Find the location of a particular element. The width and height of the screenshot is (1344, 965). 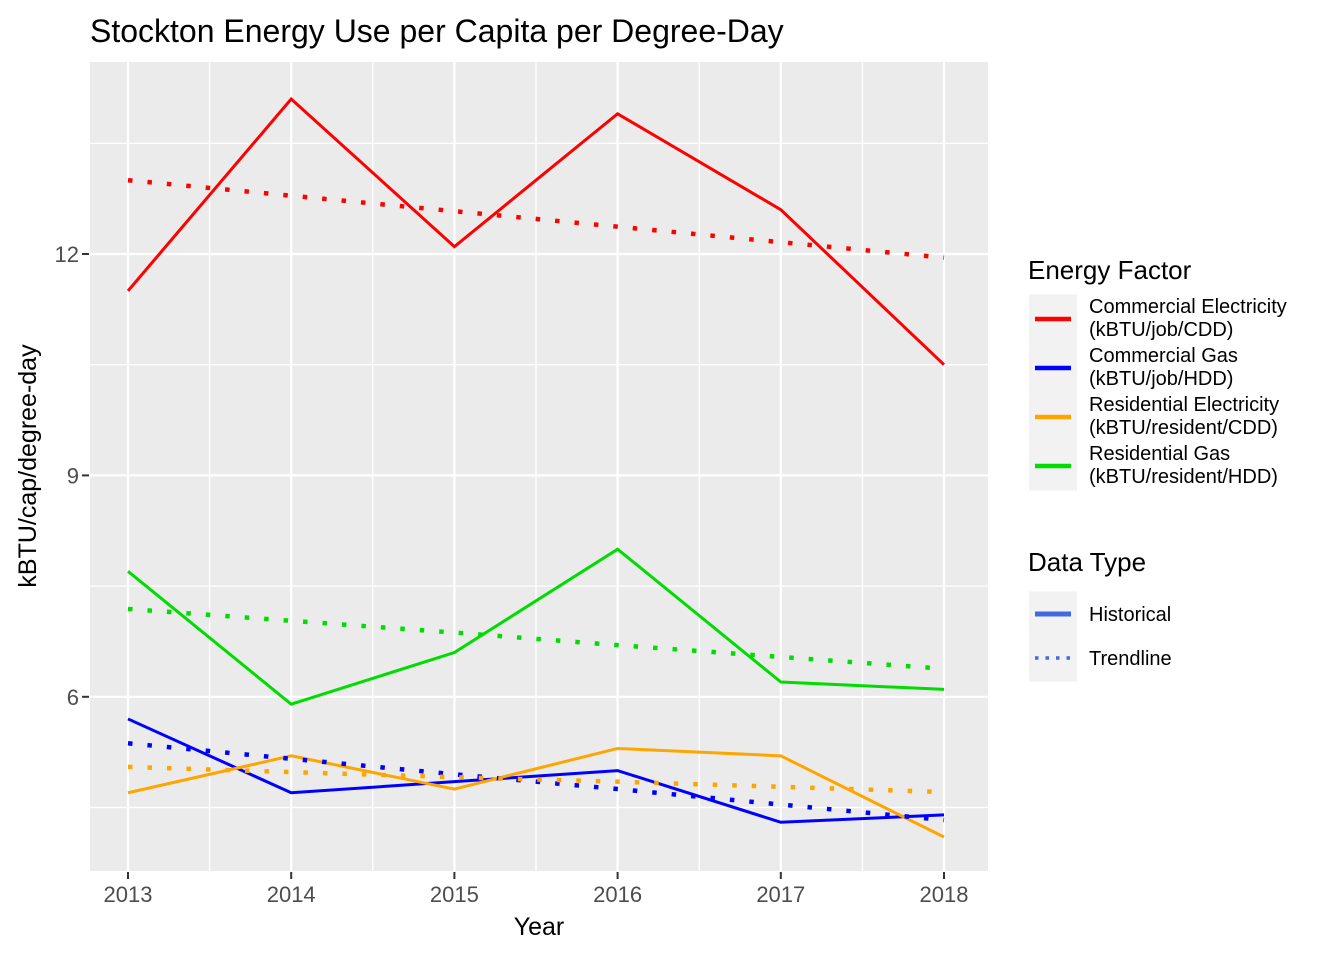

x-tick-2016: 2016 is located at coordinates (617, 894).